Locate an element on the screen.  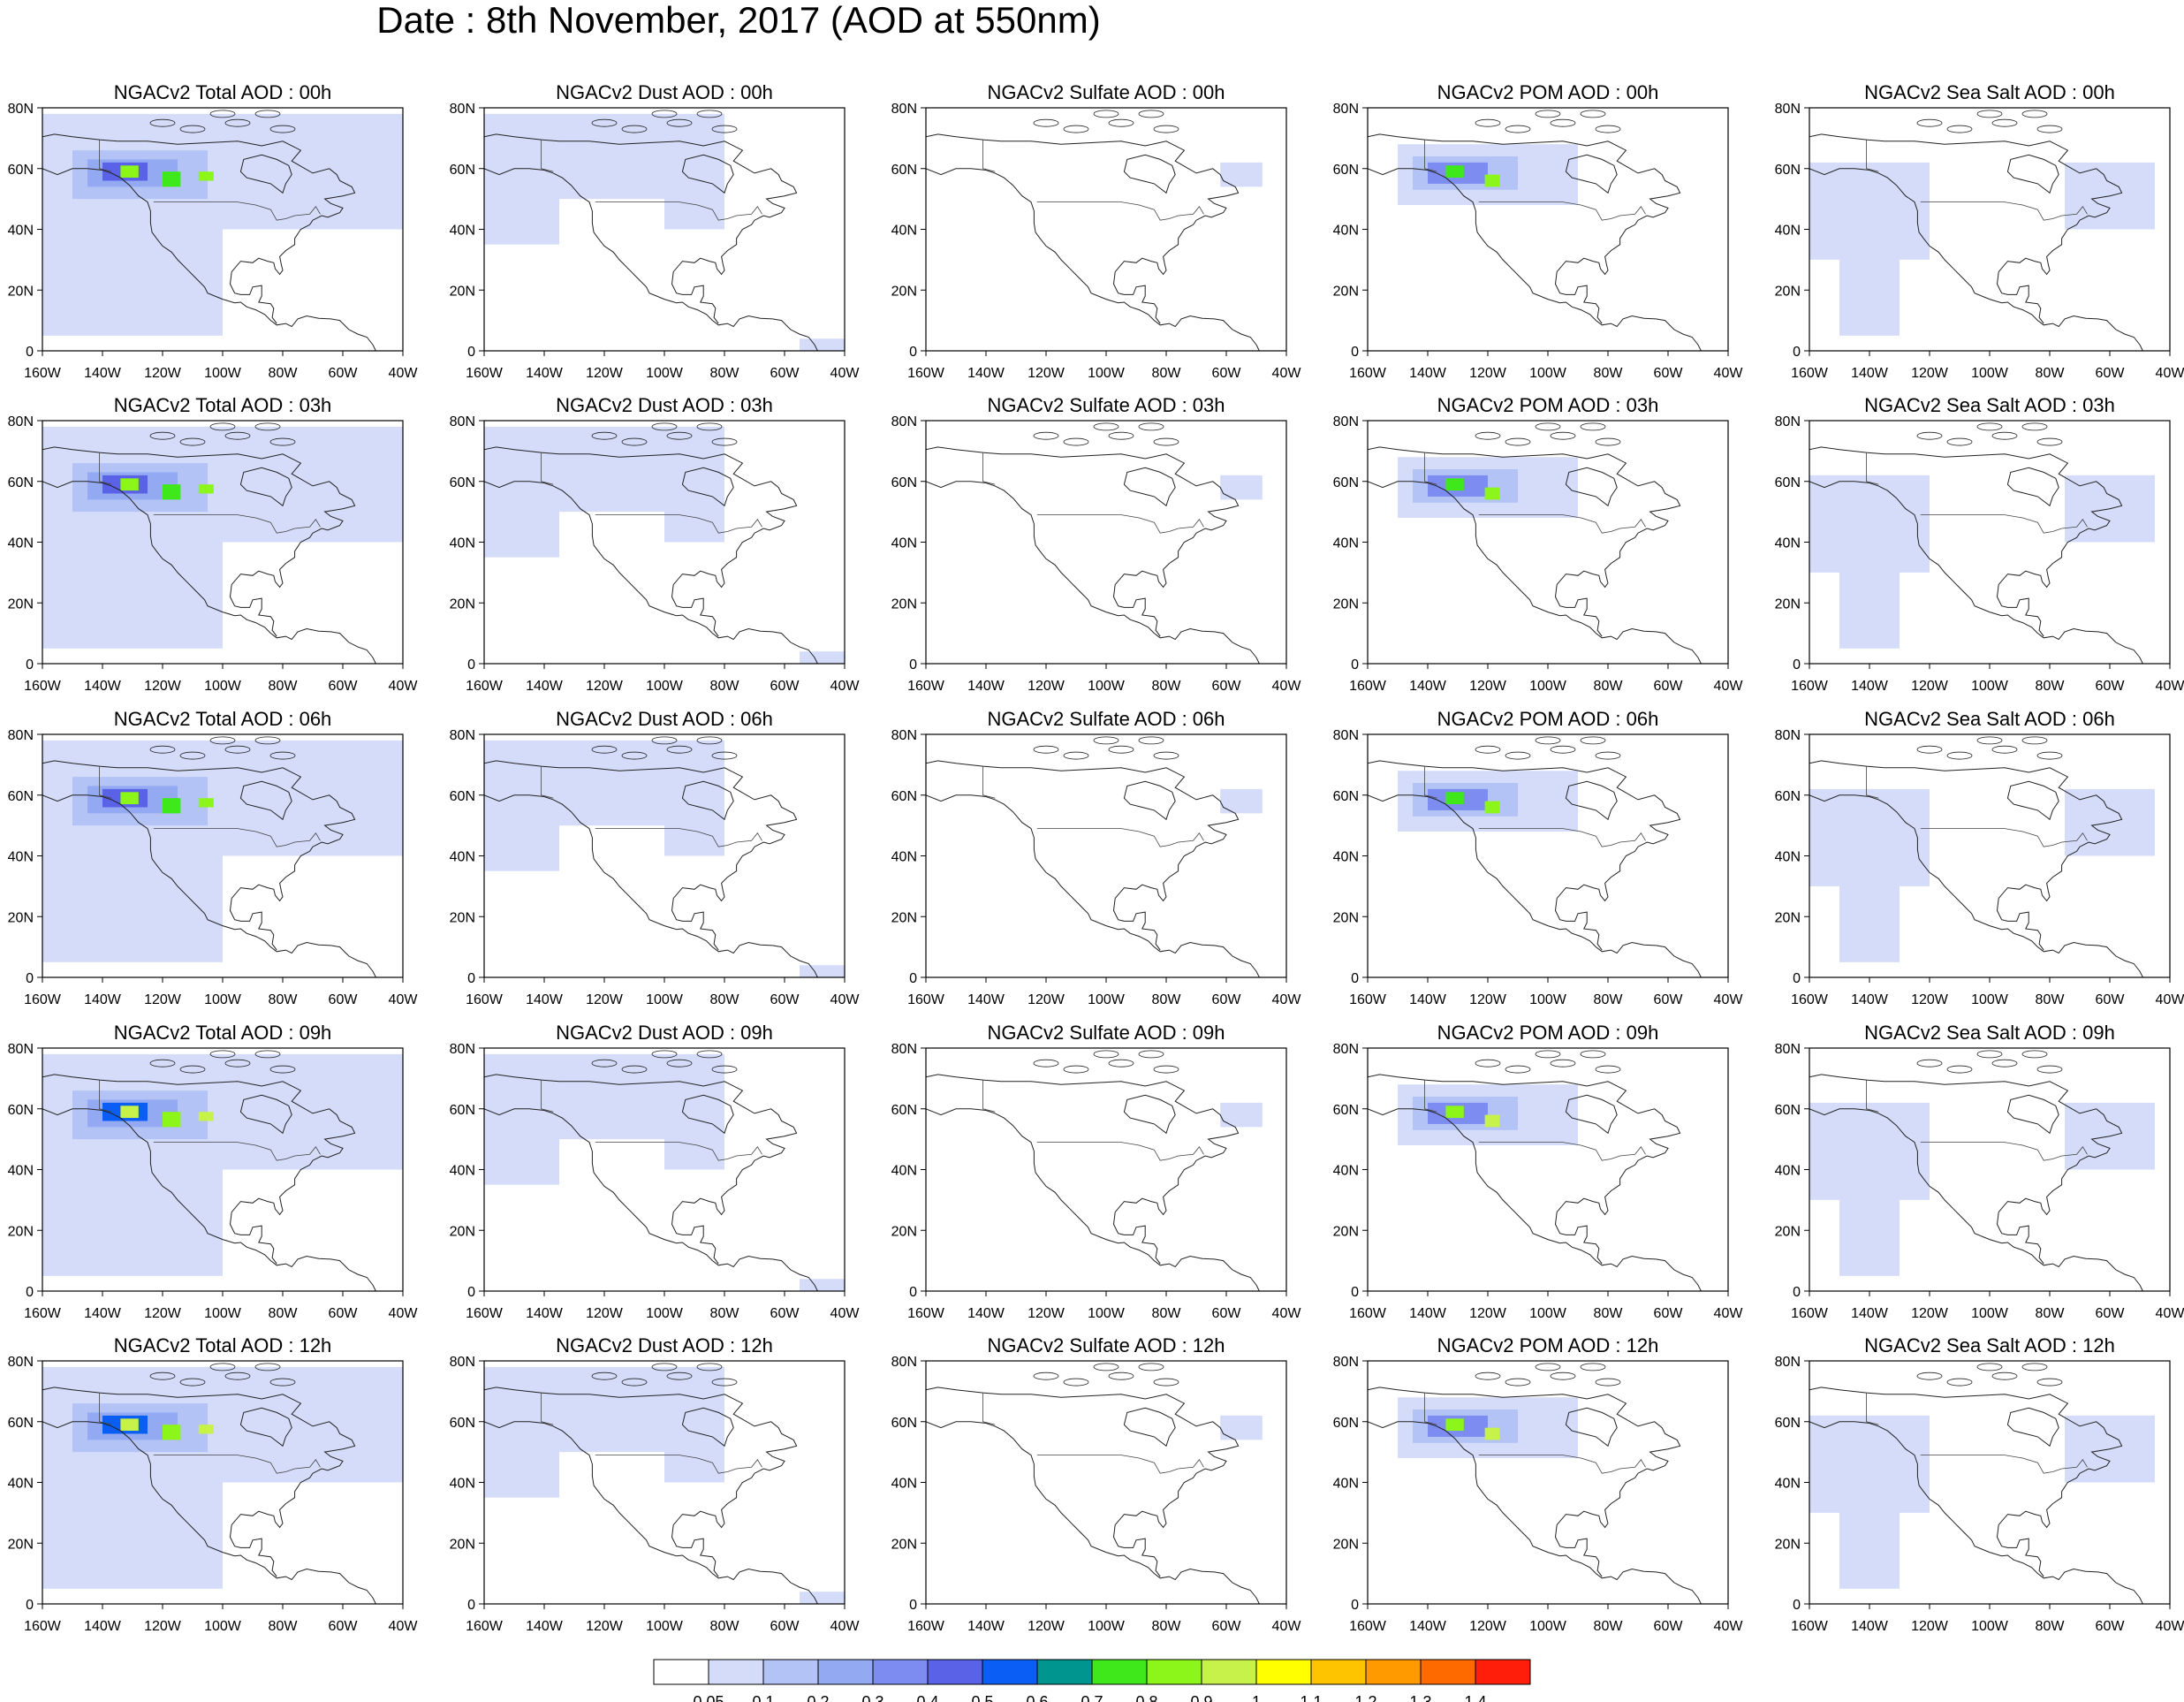
colorbar-label: 1.1 is located at coordinates (1311, 1697).